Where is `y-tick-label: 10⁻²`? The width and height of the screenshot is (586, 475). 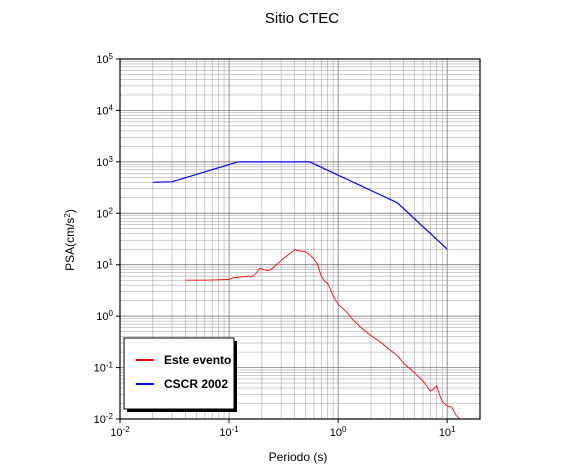 y-tick-label: 10⁻² is located at coordinates (104, 419).